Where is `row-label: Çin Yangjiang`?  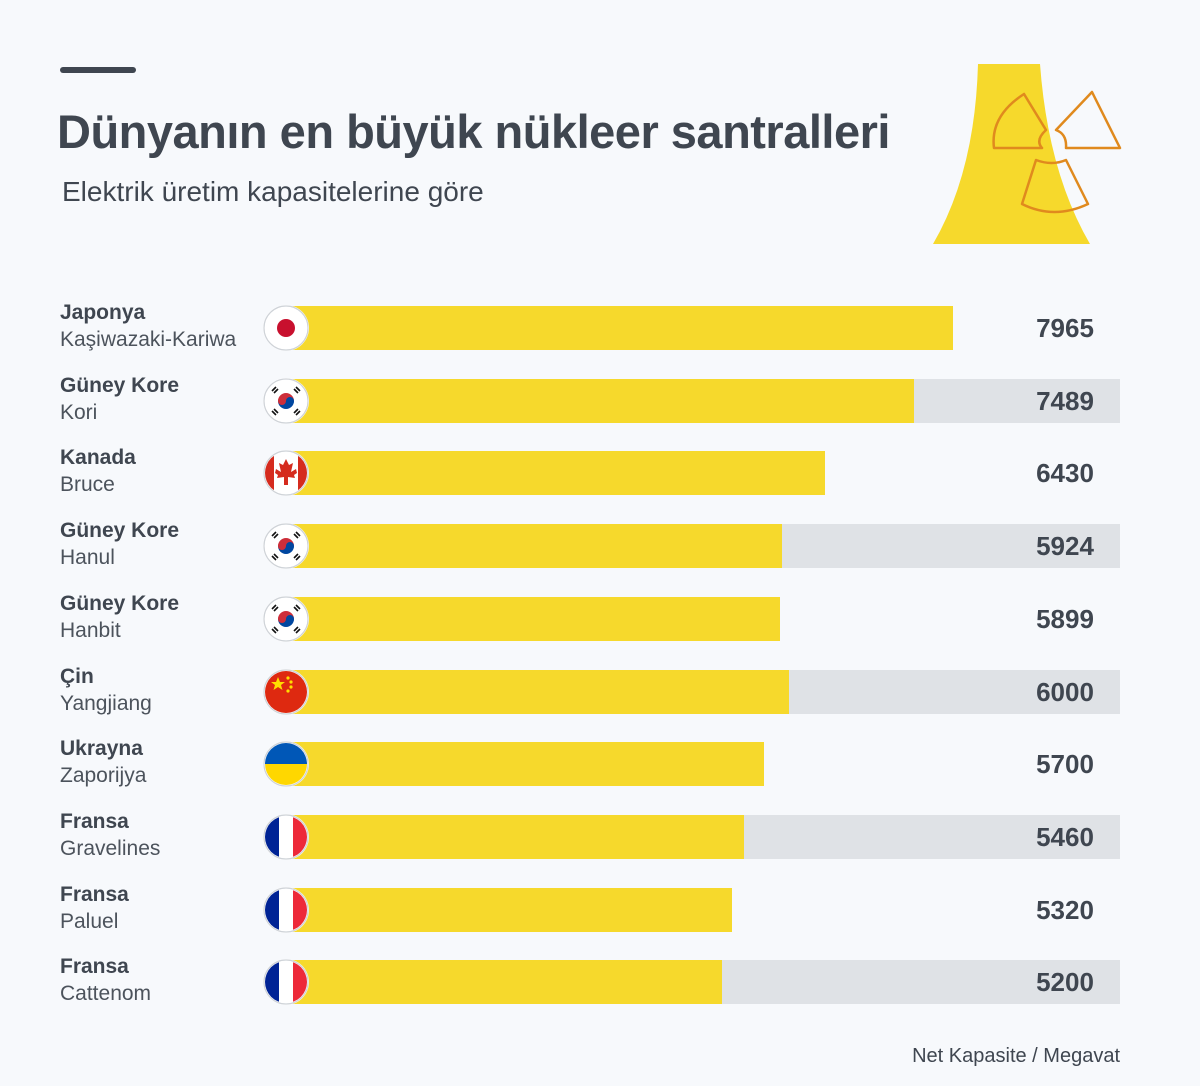
row-label: Çin Yangjiang is located at coordinates (160, 691).